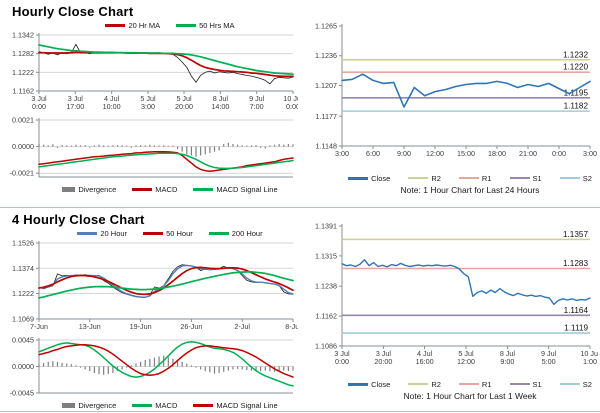 The image size is (600, 413). What do you see at coordinates (450, 384) in the screenshot?
I see `four-hourly-sr-legend: Close R2 R1 S1 S2` at bounding box center [450, 384].